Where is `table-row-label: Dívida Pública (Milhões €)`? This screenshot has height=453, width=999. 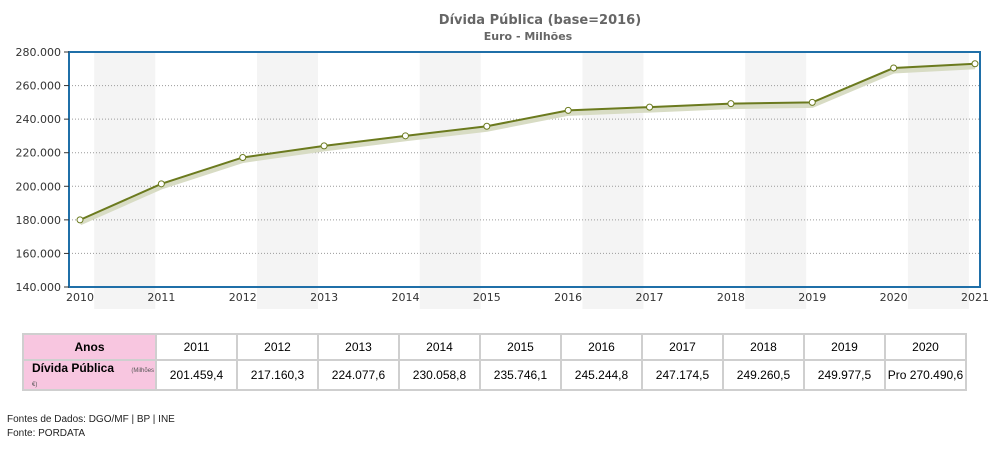 table-row-label: Dívida Pública (Milhões €) is located at coordinates (89, 375).